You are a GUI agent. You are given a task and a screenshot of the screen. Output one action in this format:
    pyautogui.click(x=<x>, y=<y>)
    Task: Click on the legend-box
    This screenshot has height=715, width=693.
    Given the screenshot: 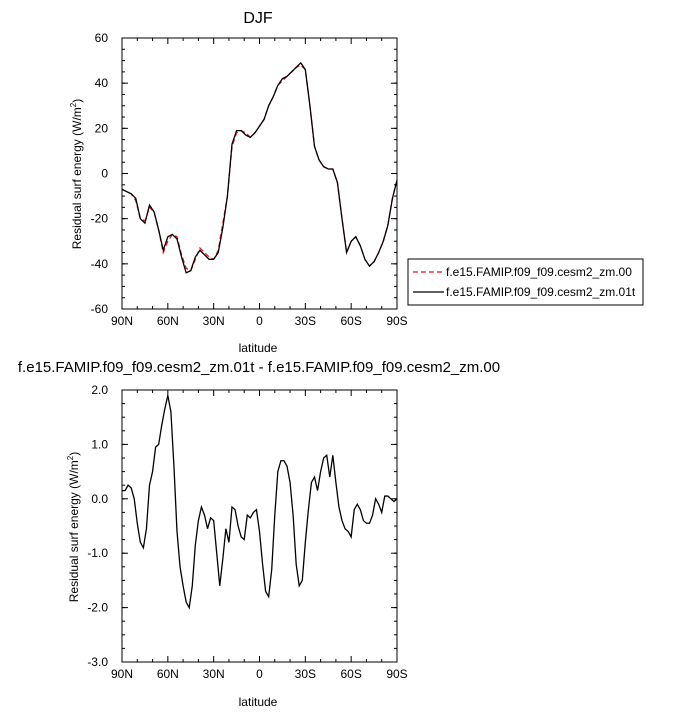 What is the action you would take?
    pyautogui.click(x=525, y=282)
    